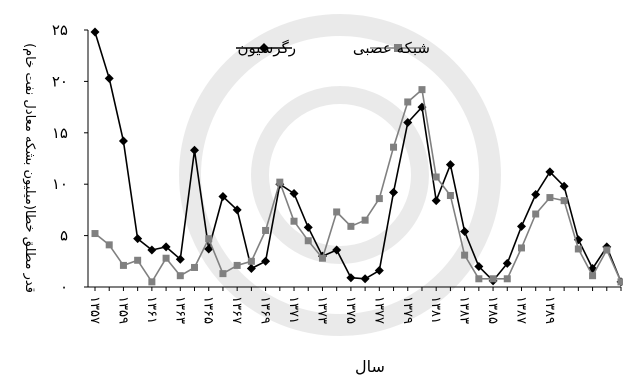 The width and height of the screenshot is (623, 379). Describe the element at coordinates (333, 48) in the screenshot. I see `legend: رگرسیون شبکه عصبی` at that location.